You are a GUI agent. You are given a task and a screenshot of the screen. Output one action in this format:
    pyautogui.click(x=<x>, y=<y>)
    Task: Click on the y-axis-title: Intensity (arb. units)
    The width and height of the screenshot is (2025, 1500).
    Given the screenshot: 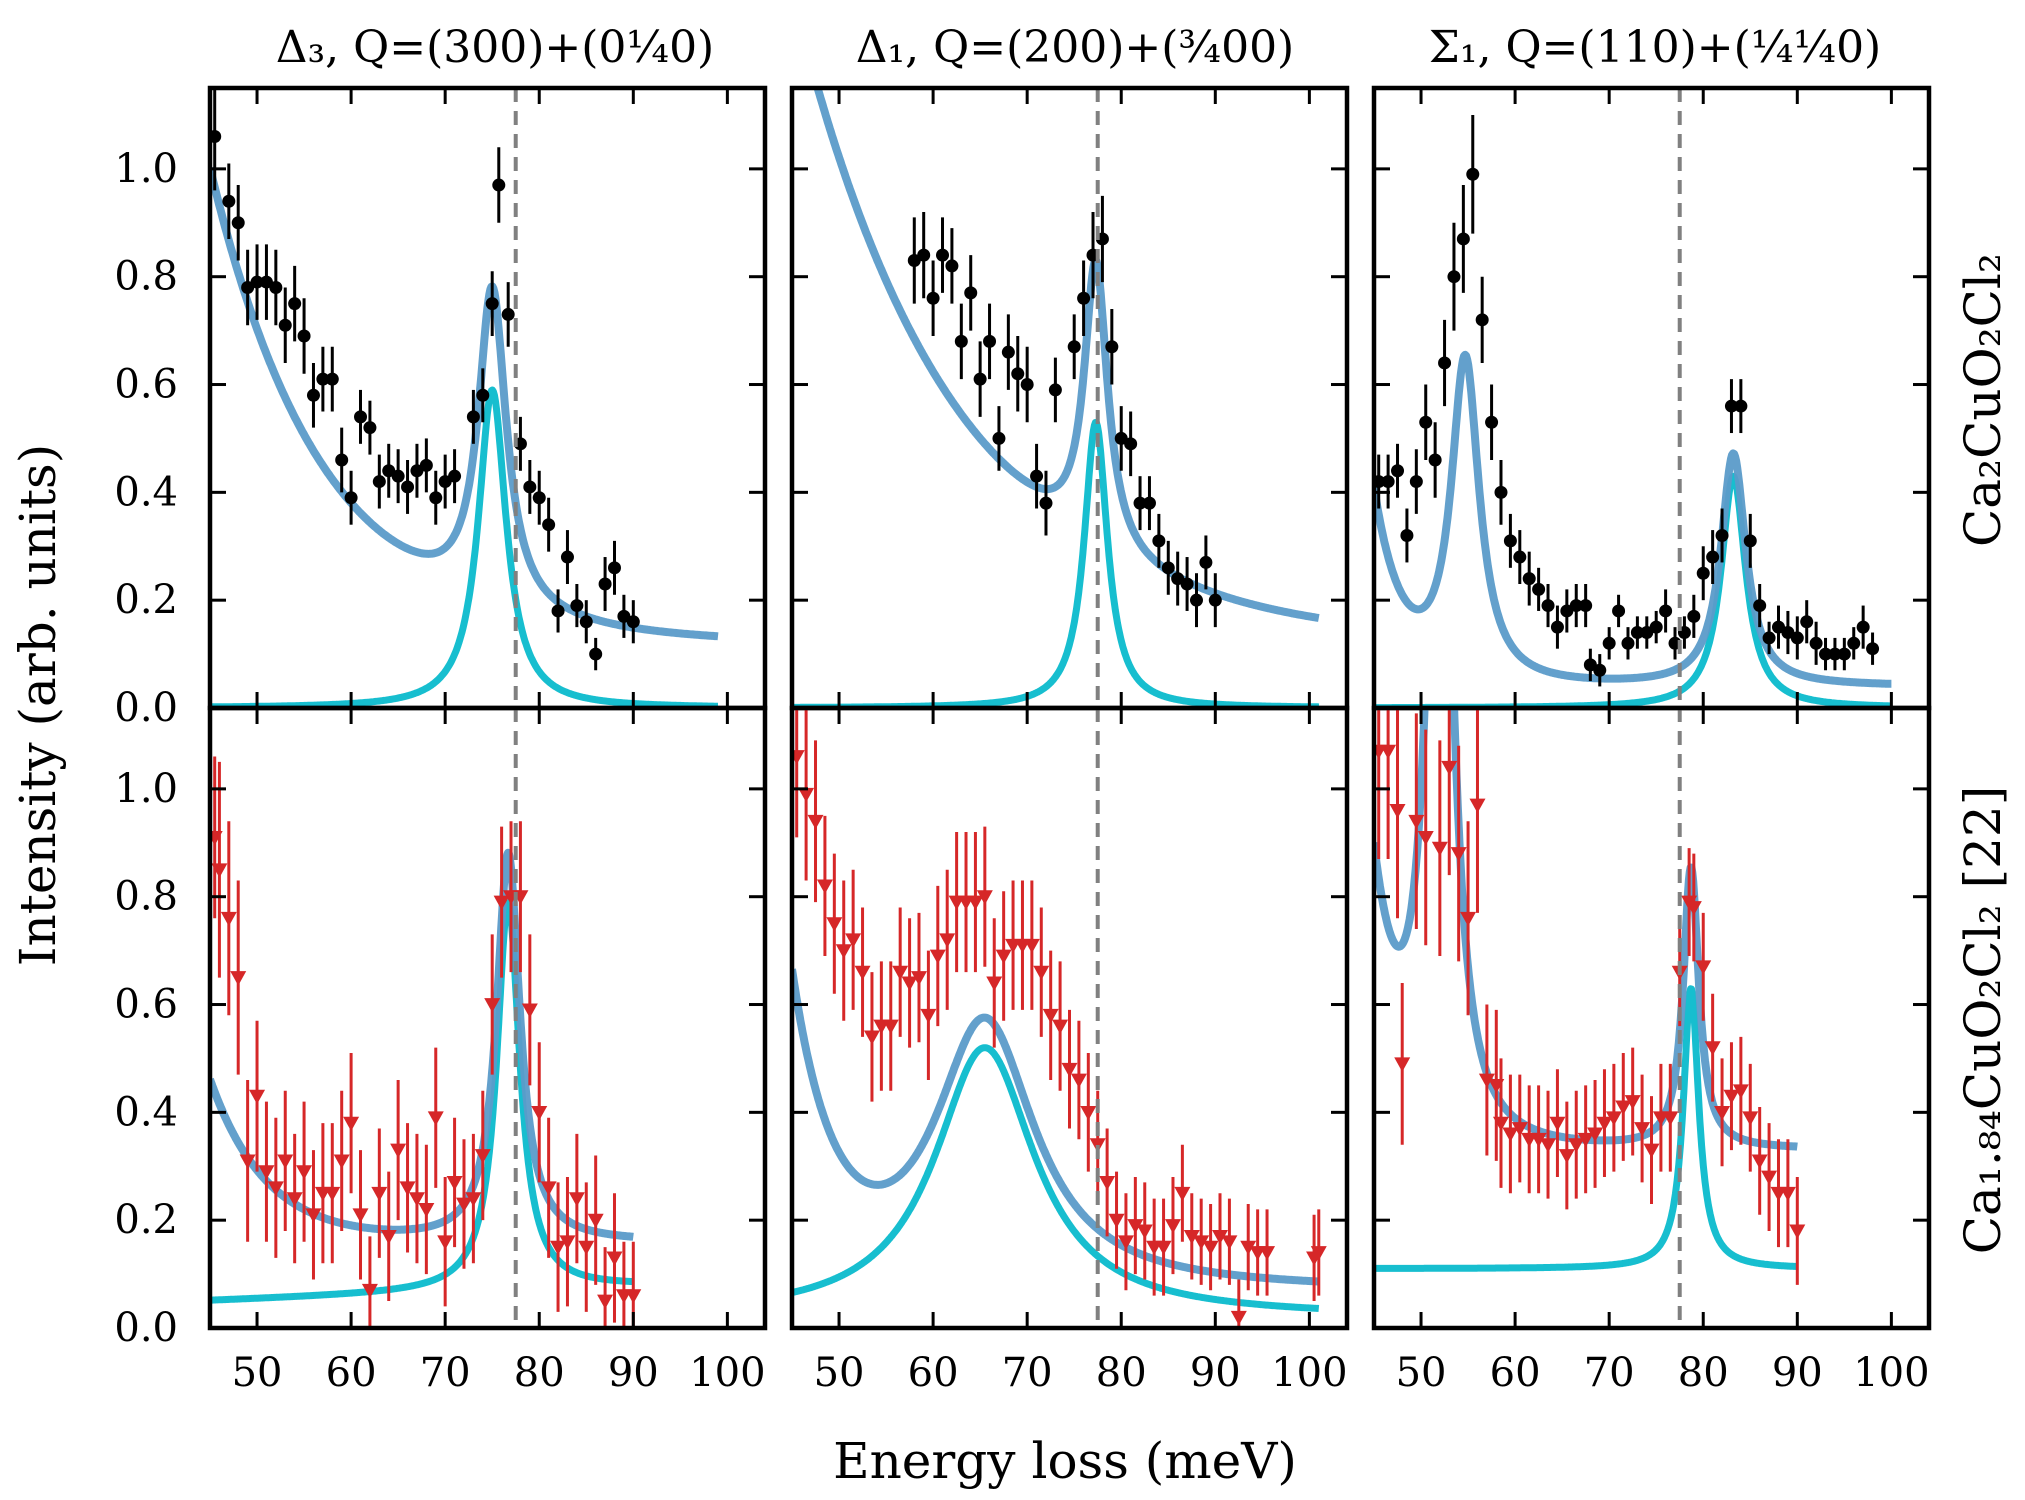 What is the action you would take?
    pyautogui.click(x=38, y=705)
    